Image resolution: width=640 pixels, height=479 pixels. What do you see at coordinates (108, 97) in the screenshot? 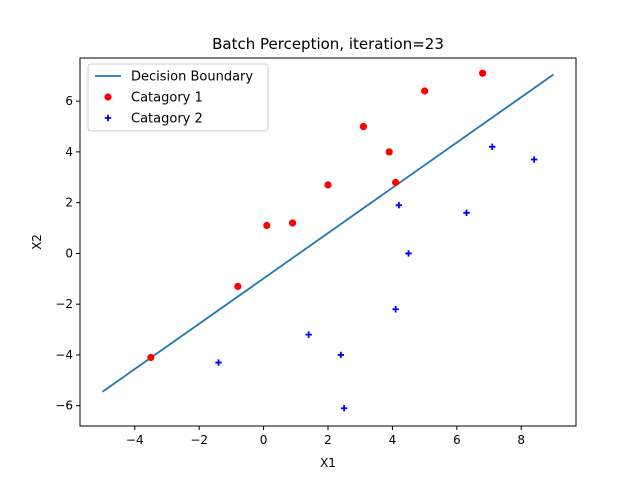
I see `legend-circle-swatch` at bounding box center [108, 97].